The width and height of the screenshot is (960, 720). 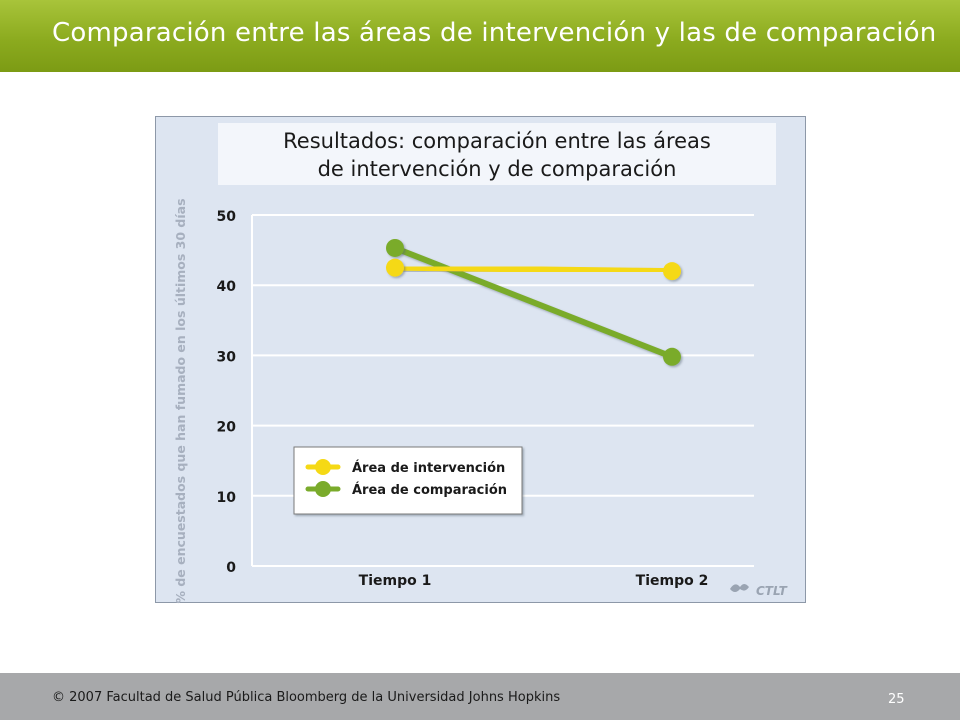 What do you see at coordinates (428, 468) in the screenshot?
I see `legend-label: Área de intervención` at bounding box center [428, 468].